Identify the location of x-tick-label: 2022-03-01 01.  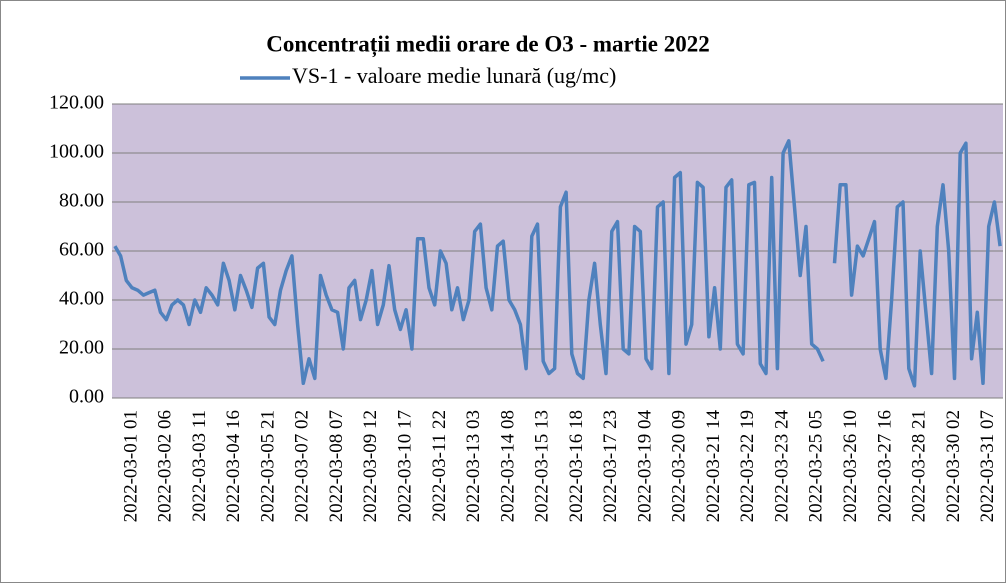
(130, 466).